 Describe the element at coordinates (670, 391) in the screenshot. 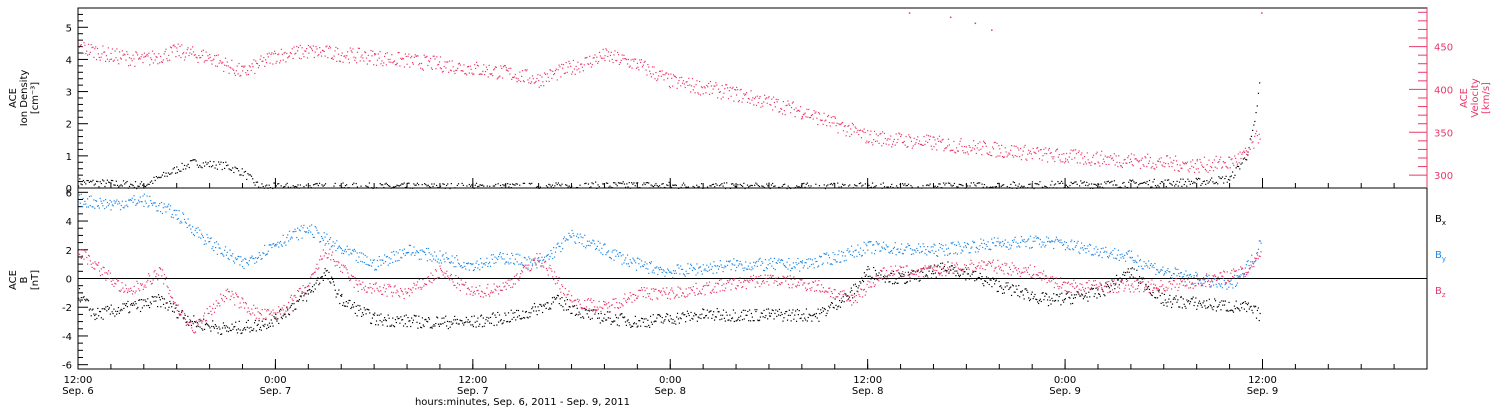

I see `x-tick-label-date: Sep. 8` at that location.